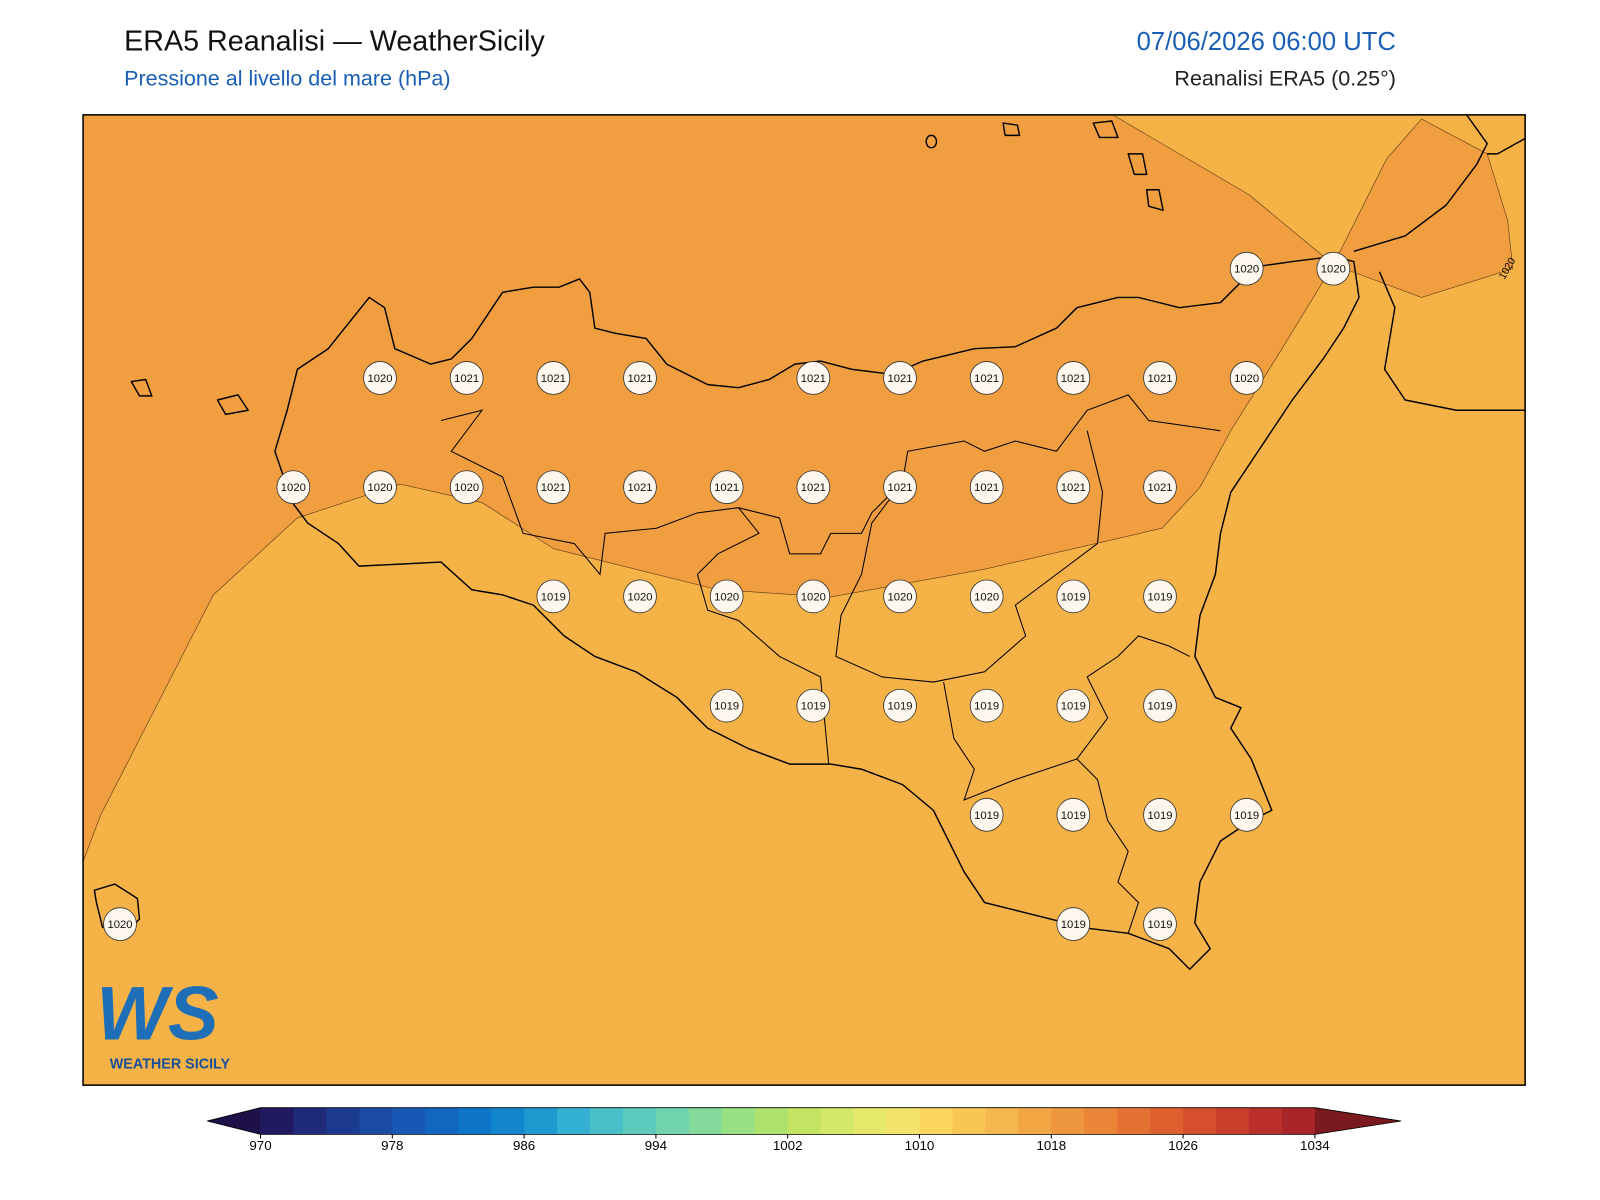  I want to click on subtitle: Pressione al livello del mare (hPa), so click(287, 79).